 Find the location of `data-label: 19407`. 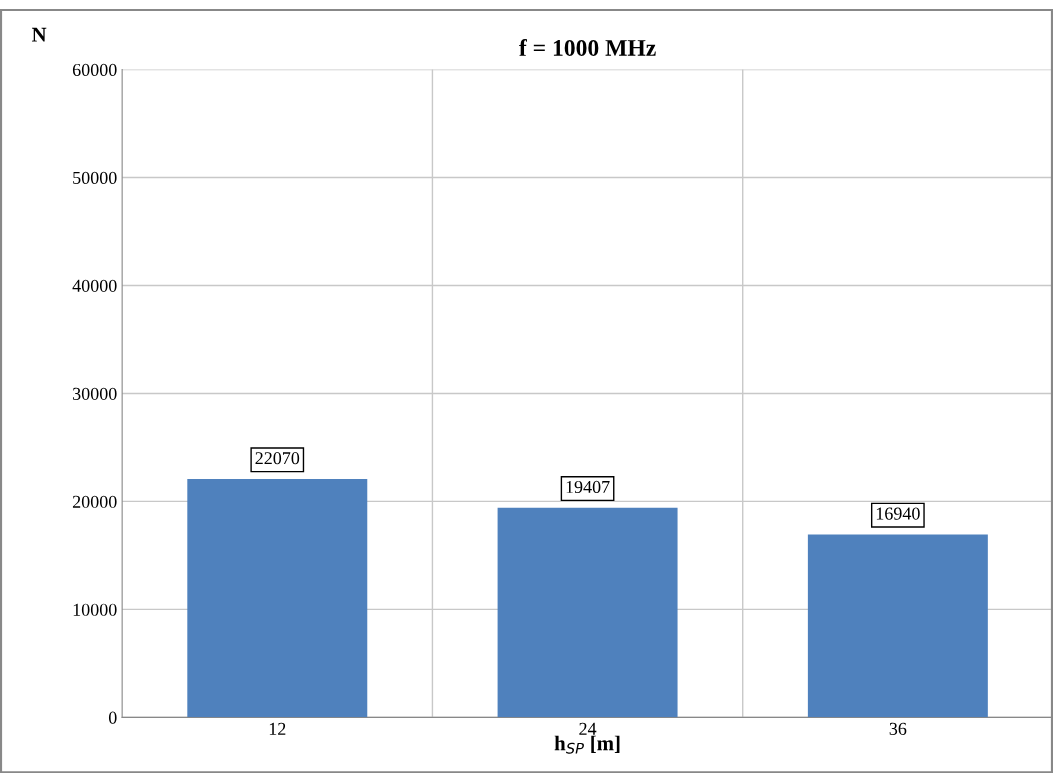

data-label: 19407 is located at coordinates (588, 487).